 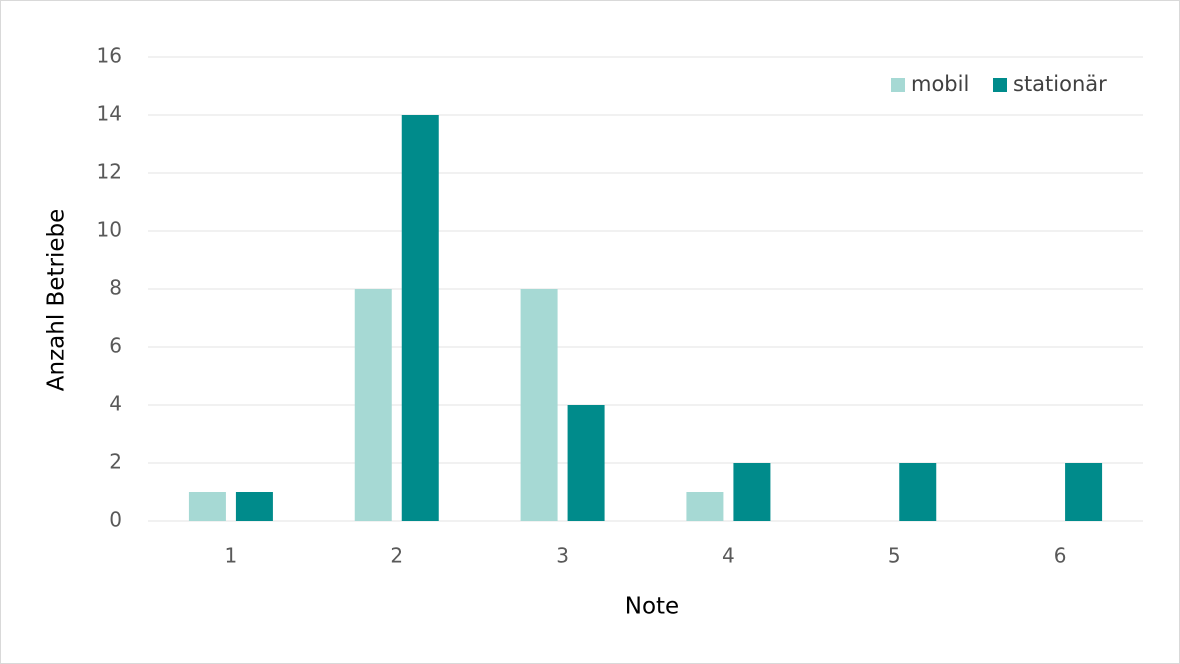 I want to click on y-tick-label: 16, so click(x=109, y=56).